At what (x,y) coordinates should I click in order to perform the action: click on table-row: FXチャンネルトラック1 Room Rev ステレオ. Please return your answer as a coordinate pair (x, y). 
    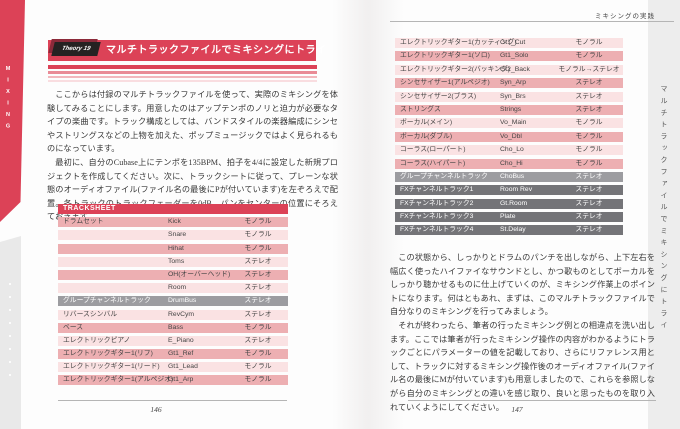
    Looking at the image, I should click on (509, 190).